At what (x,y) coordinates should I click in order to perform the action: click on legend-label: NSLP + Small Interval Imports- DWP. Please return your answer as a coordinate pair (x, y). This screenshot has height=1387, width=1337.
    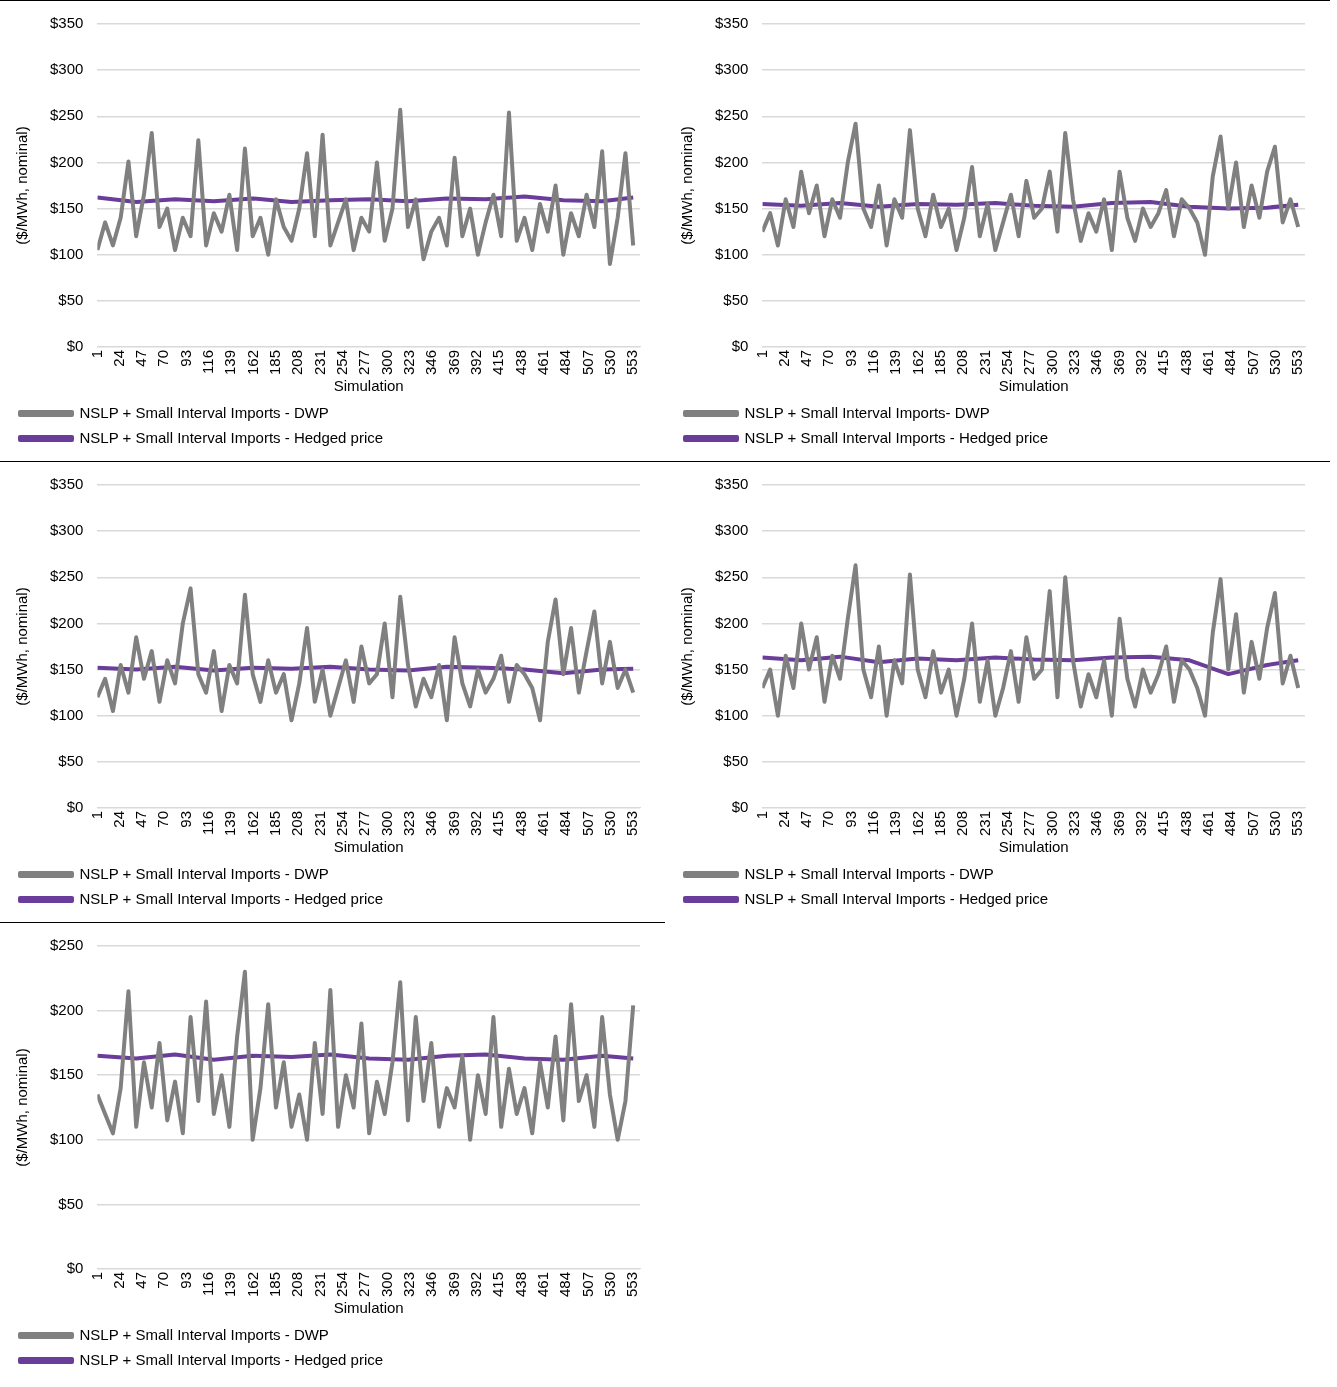
    Looking at the image, I should click on (867, 412).